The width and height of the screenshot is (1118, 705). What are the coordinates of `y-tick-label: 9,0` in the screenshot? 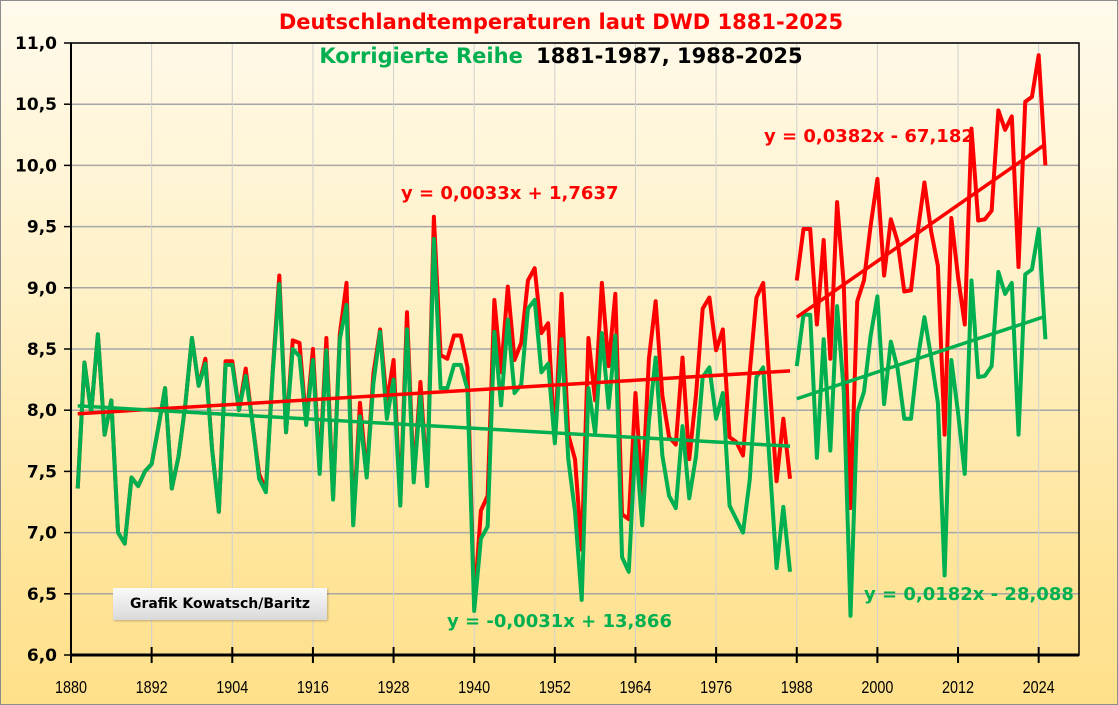 It's located at (42, 289).